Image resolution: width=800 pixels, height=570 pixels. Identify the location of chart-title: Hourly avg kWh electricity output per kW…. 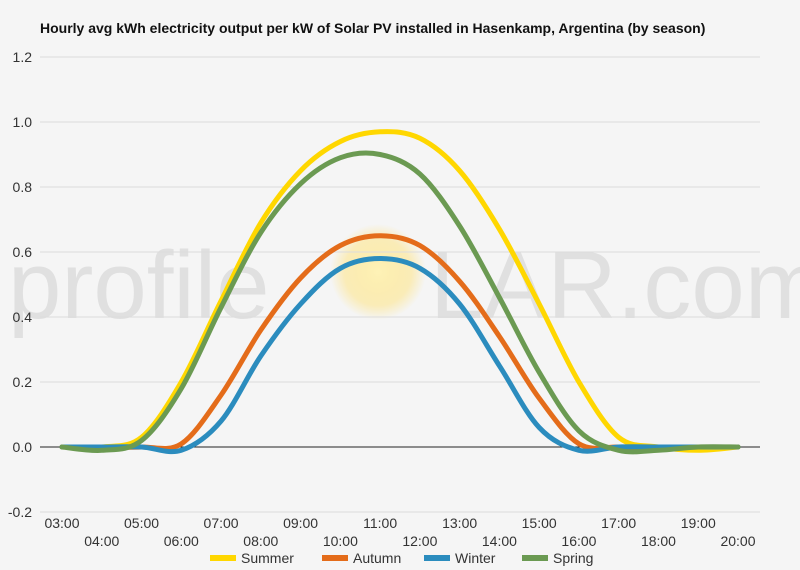
(372, 28).